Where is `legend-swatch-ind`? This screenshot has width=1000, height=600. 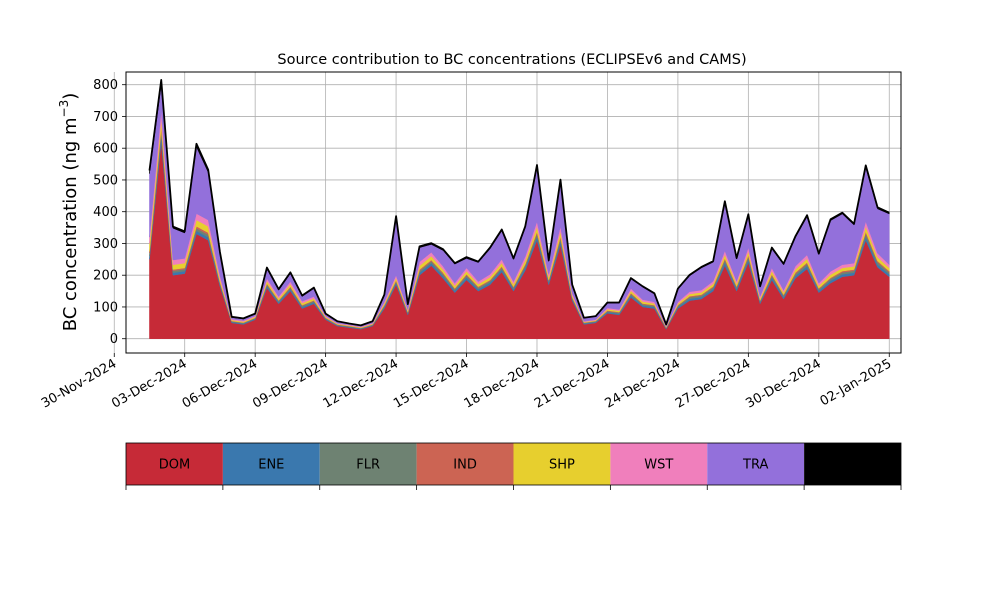 legend-swatch-ind is located at coordinates (465, 464).